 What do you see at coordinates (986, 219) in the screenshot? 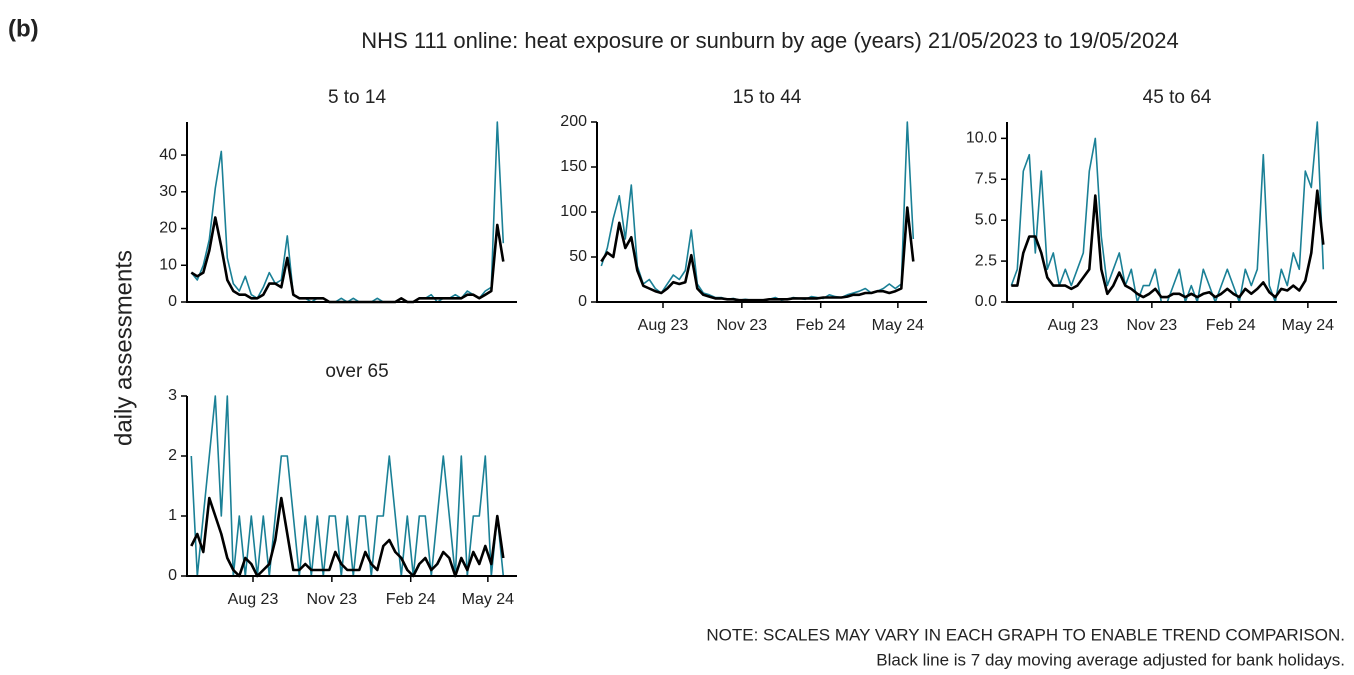
I see `y-tick-label: 5.0` at bounding box center [986, 219].